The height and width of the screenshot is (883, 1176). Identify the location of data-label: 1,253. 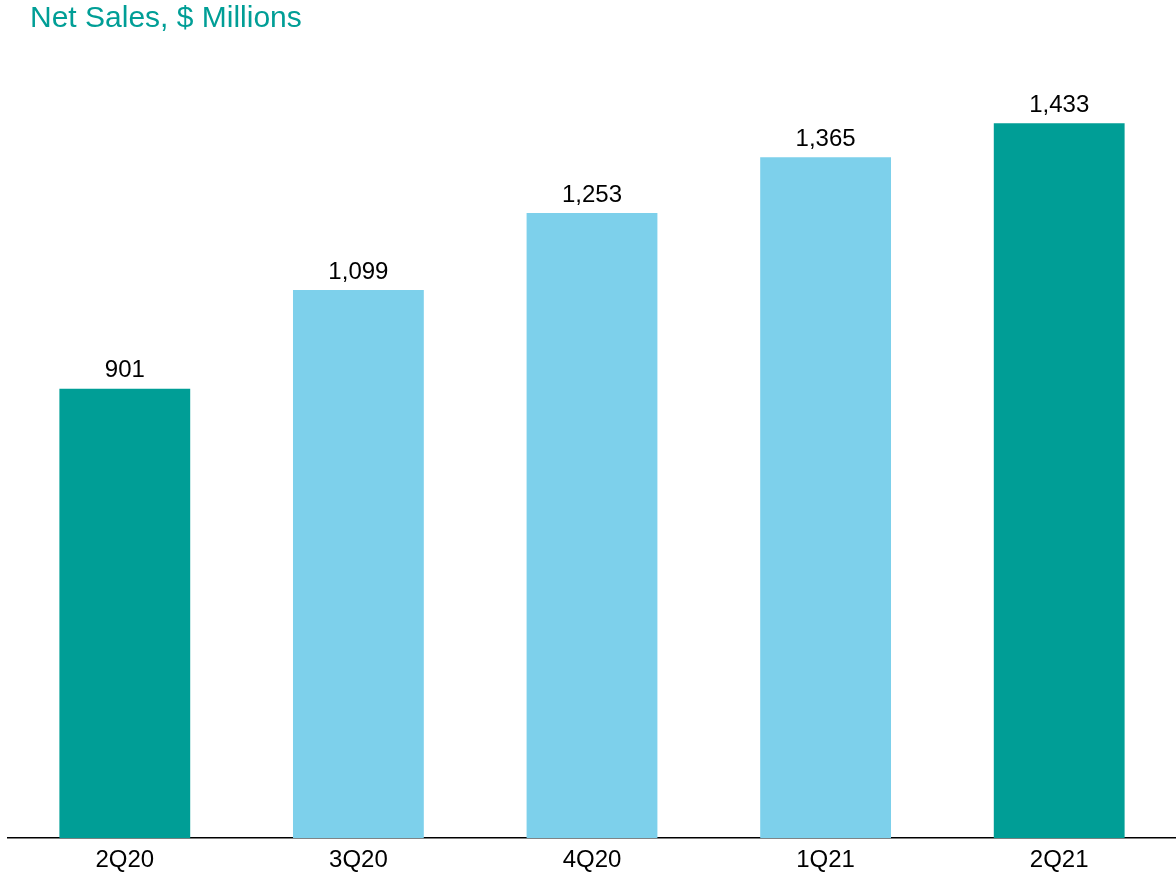
(592, 193).